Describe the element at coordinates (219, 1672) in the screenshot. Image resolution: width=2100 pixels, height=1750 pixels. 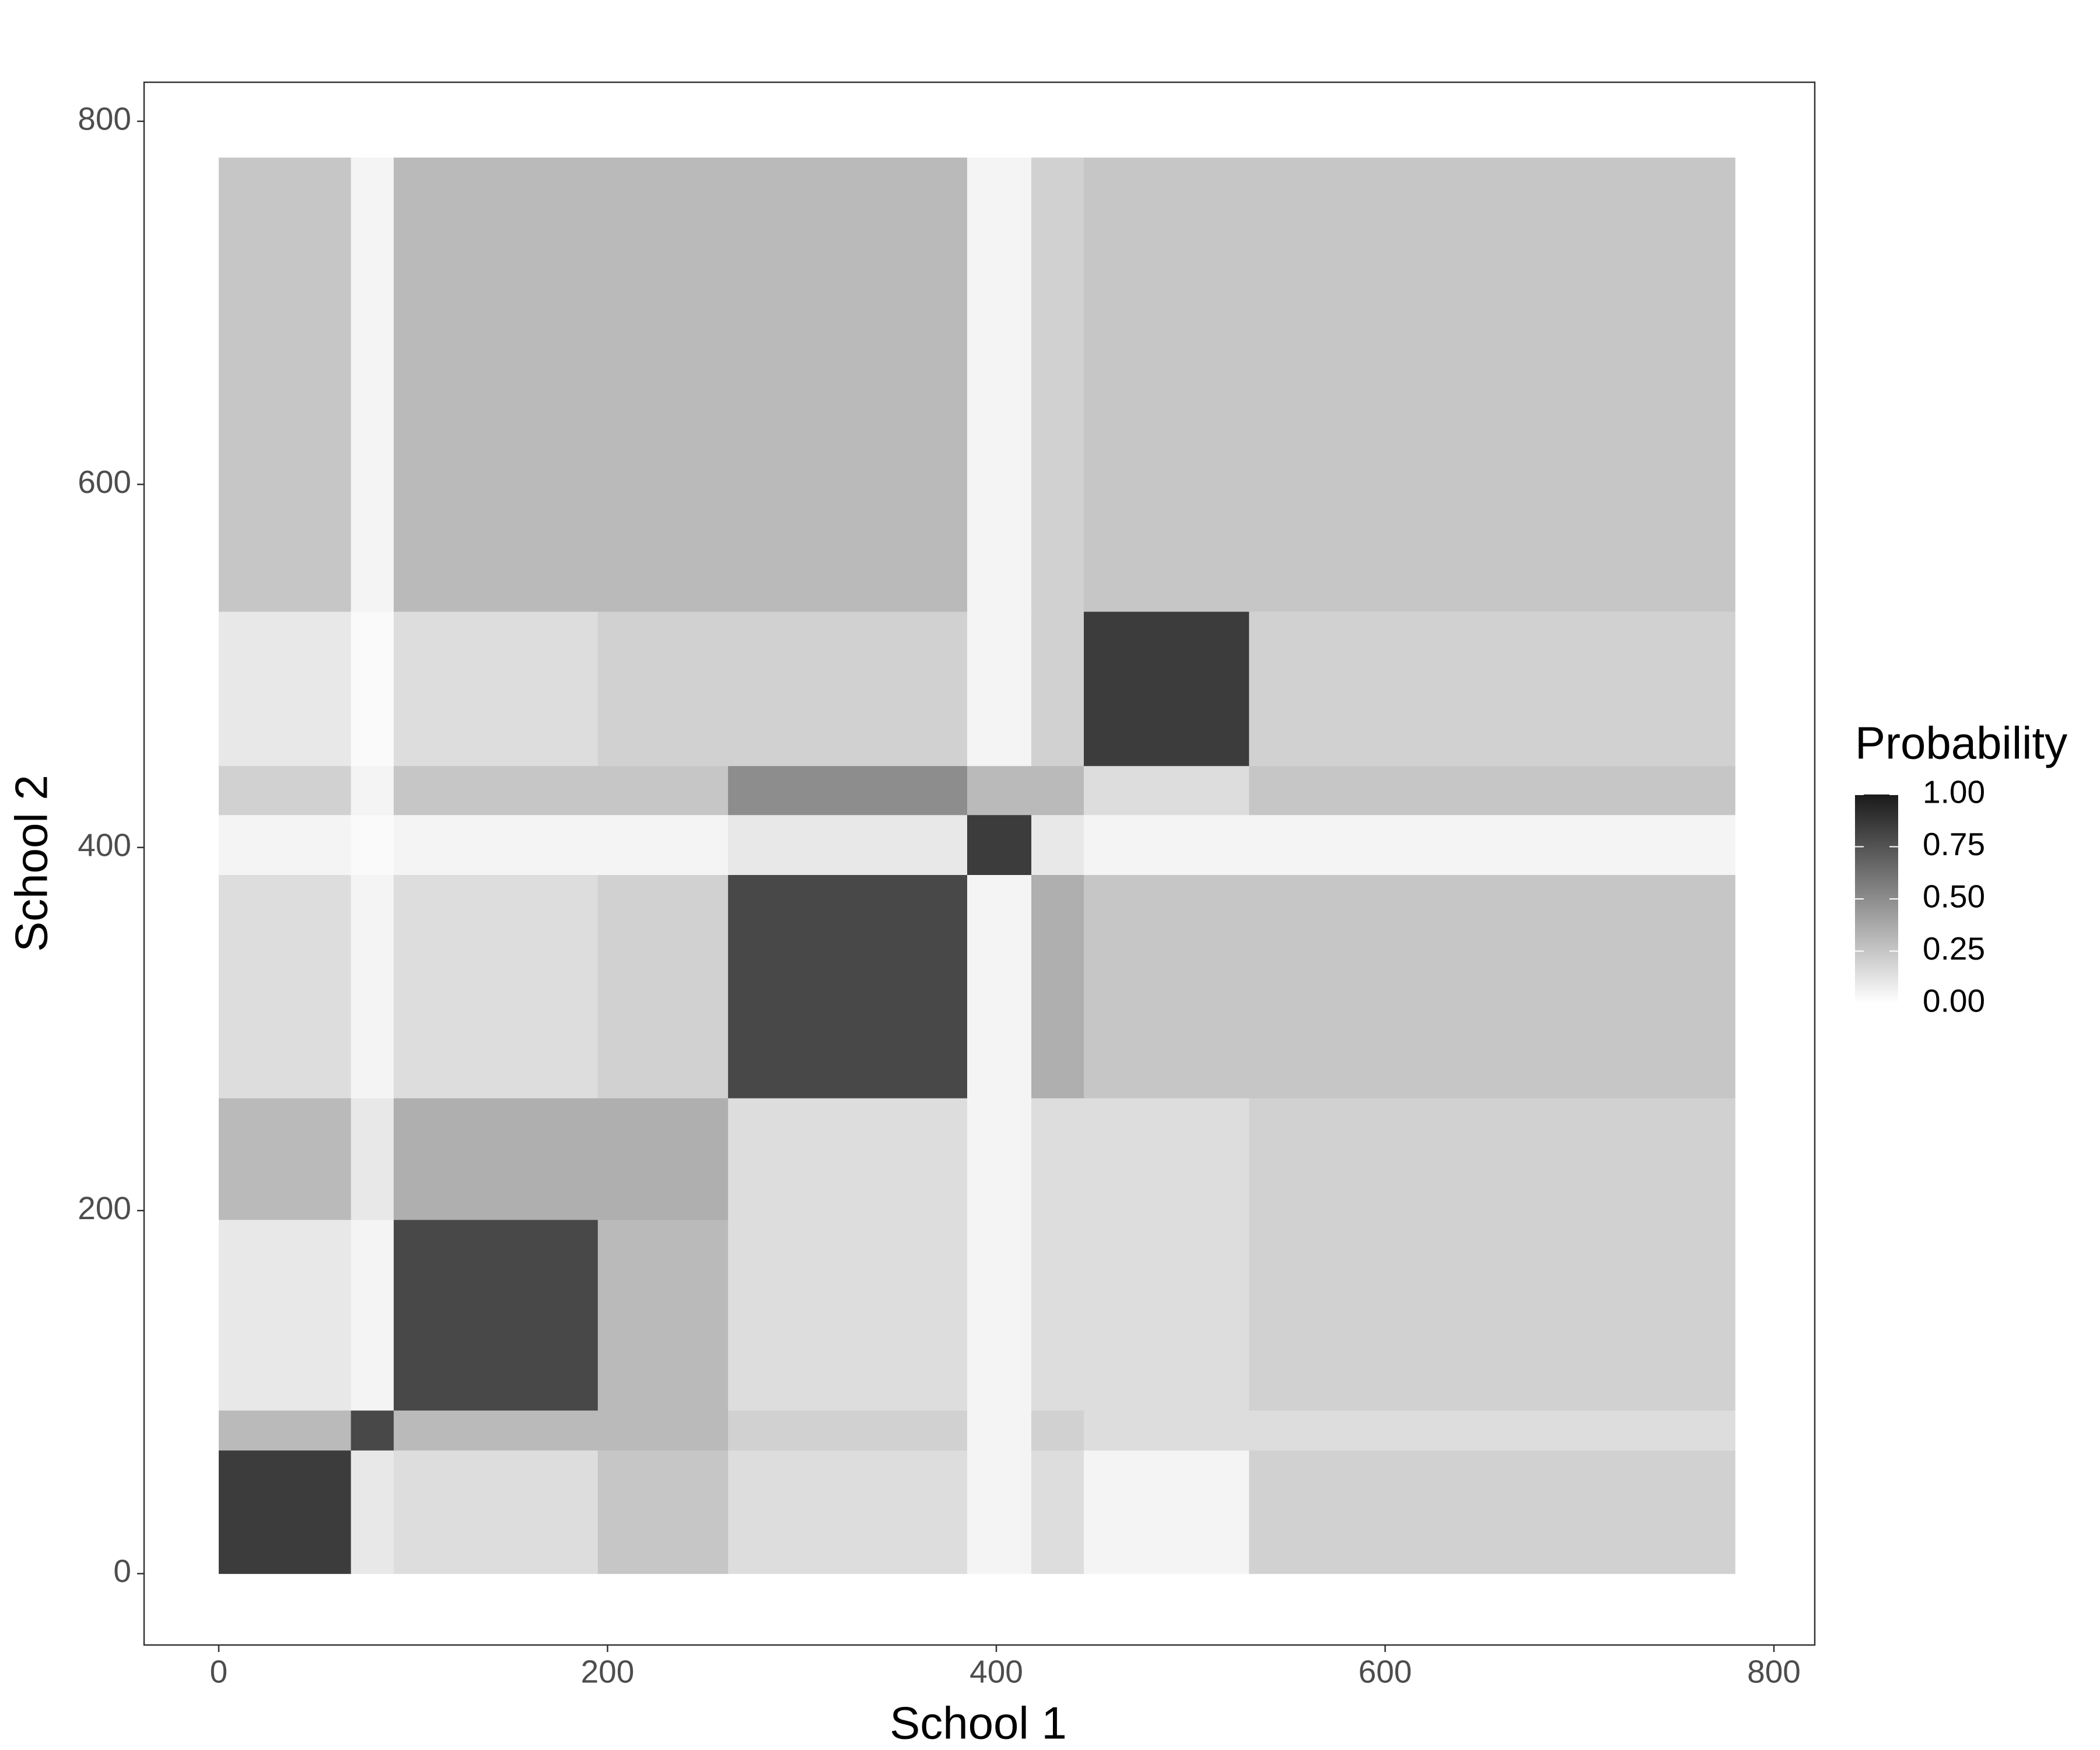
I see `x-tick-label: 0` at that location.